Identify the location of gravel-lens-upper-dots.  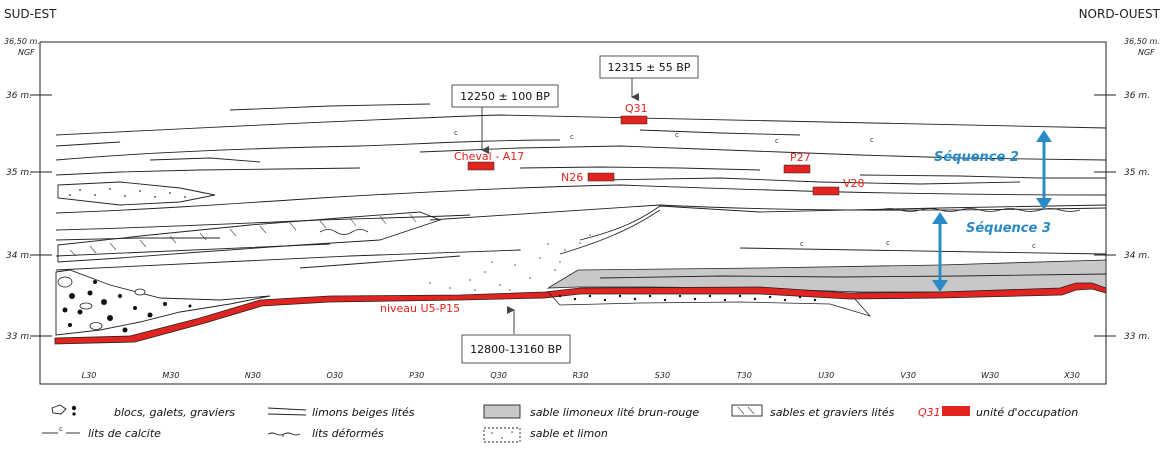
(127, 193).